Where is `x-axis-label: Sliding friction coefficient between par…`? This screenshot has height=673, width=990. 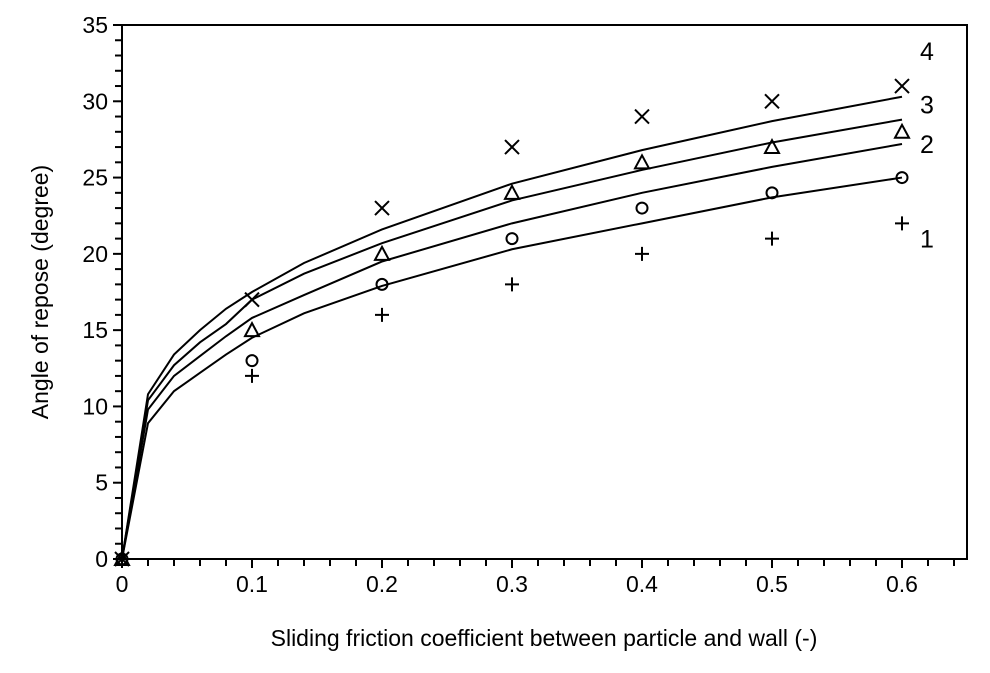 x-axis-label: Sliding friction coefficient between par… is located at coordinates (544, 638).